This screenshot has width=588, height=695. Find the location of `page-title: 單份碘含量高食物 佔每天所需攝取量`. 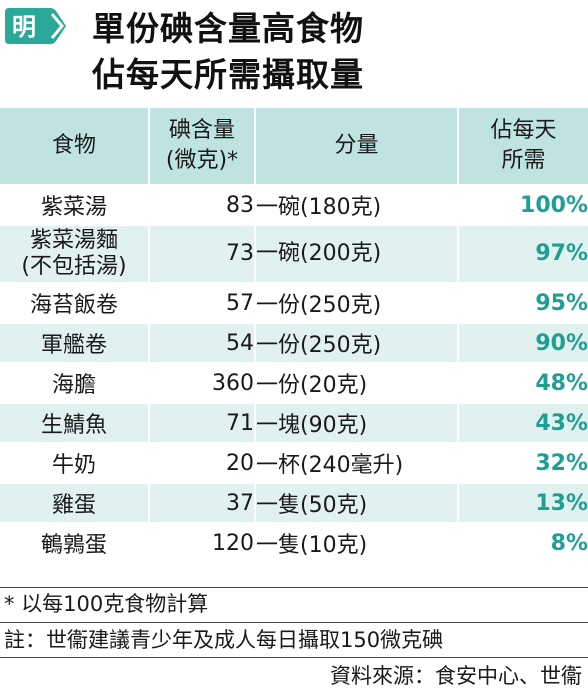

page-title: 單份碘含量高食物 佔每天所需攝取量 is located at coordinates (228, 52).